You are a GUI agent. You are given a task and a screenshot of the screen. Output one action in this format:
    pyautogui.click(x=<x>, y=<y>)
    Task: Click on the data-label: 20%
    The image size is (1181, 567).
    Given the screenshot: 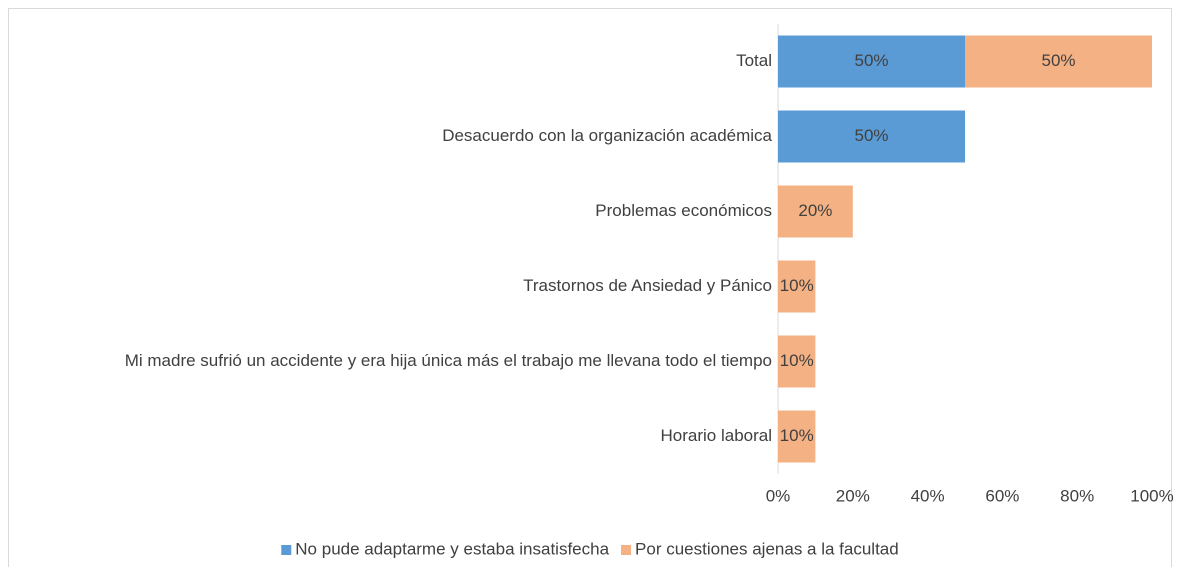 What is the action you would take?
    pyautogui.click(x=815, y=210)
    